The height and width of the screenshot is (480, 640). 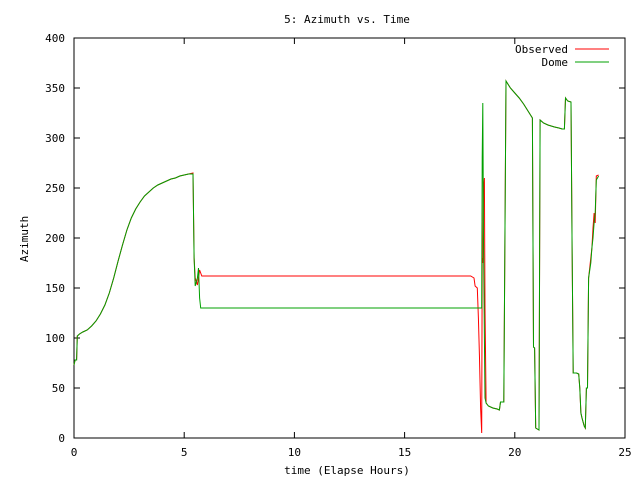 I want to click on y-tick-label: 400, so click(x=55, y=38).